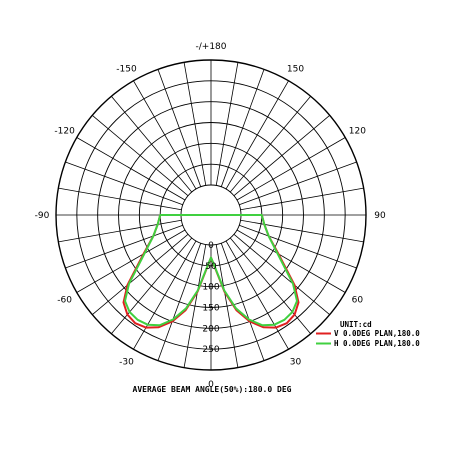  What do you see at coordinates (210, 350) in the screenshot?
I see `radial-tick-label: 250` at bounding box center [210, 350].